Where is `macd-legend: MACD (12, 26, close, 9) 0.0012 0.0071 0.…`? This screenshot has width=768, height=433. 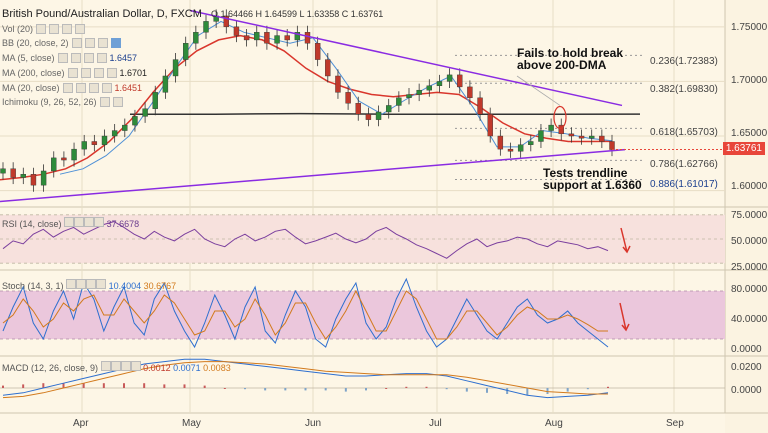 macd-legend: MACD (12, 26, close, 9) 0.0012 0.0071 0.… is located at coordinates (116, 367).